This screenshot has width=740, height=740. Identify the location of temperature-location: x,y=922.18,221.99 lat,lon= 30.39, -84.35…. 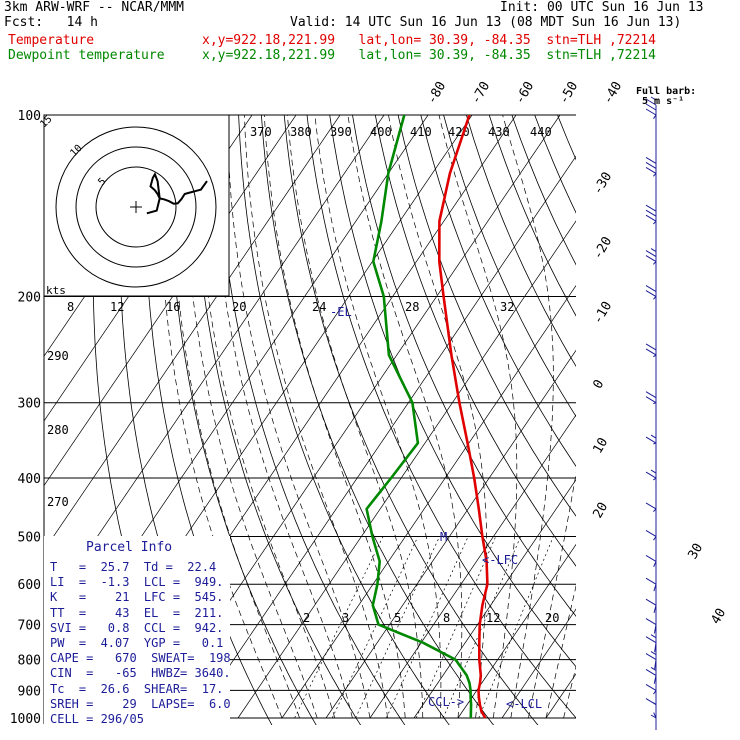
(429, 40).